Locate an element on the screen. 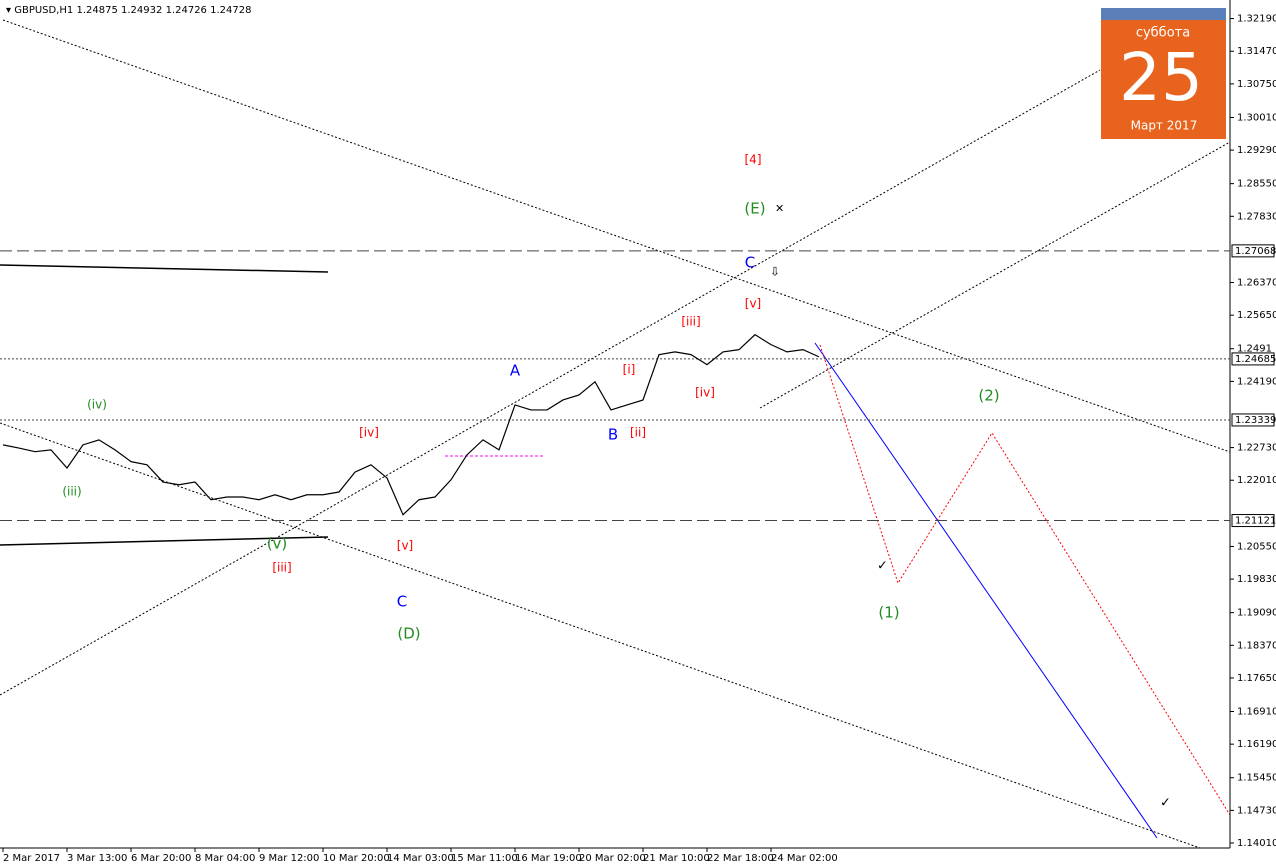  y-tick-label: 1.27830 is located at coordinates (1256, 216).